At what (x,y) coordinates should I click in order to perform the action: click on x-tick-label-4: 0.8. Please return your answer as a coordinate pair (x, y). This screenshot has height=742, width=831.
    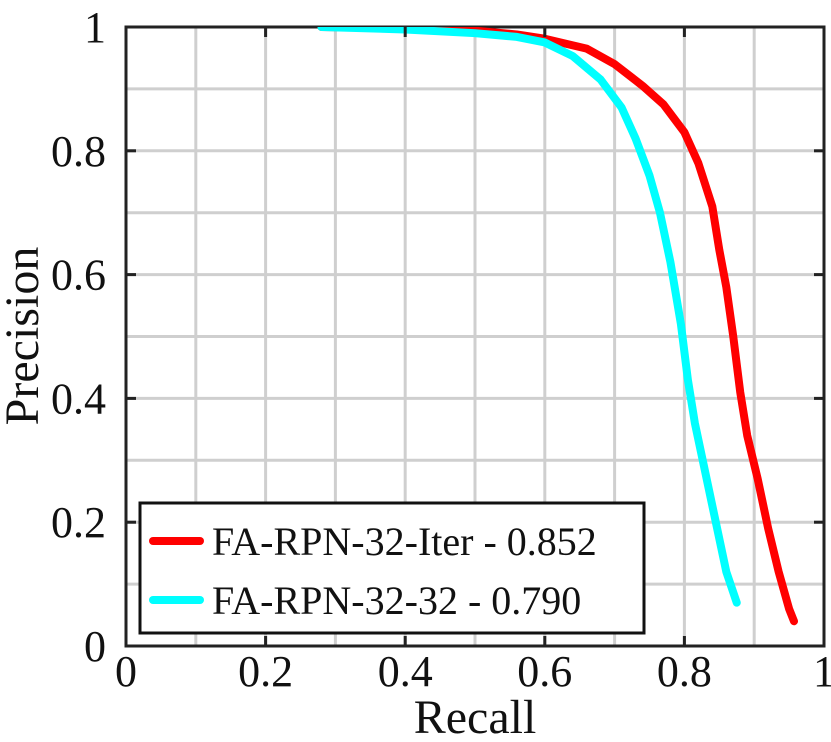
    Looking at the image, I should click on (684, 671).